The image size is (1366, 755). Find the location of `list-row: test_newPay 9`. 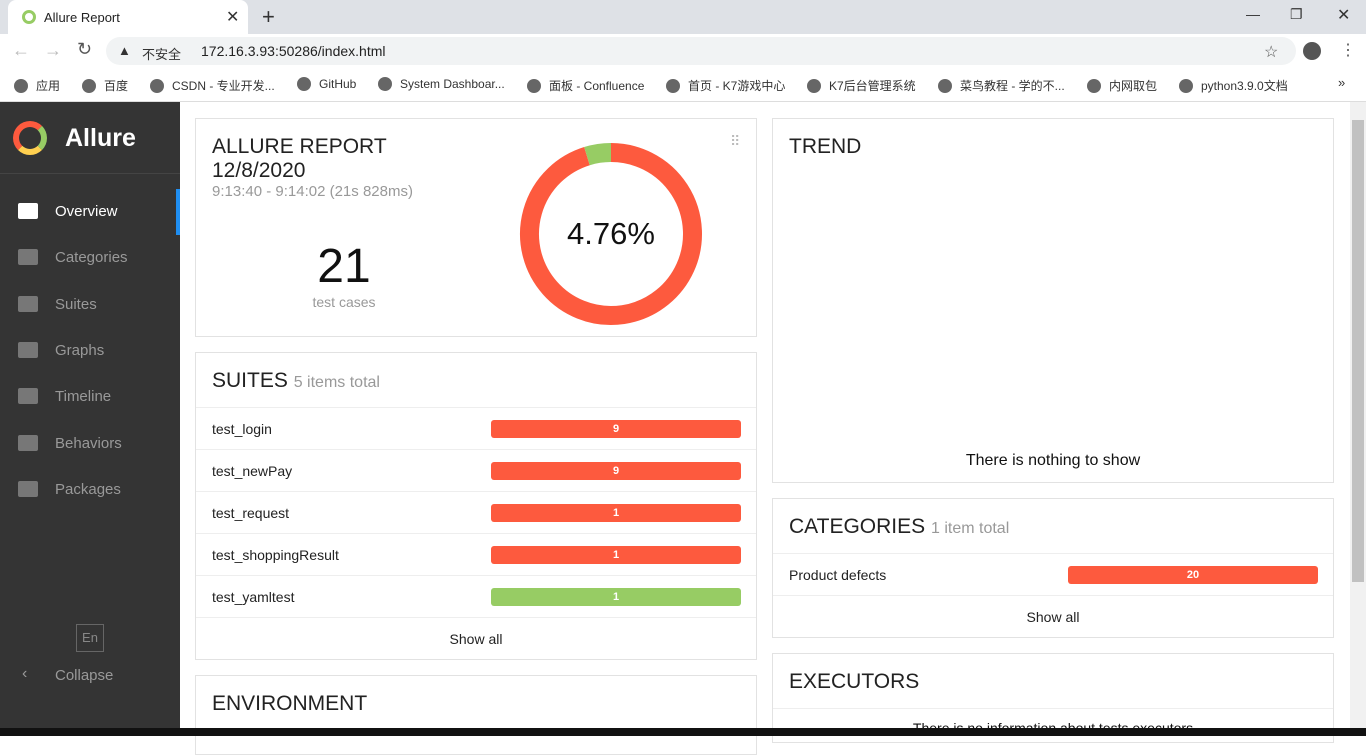

list-row: test_newPay 9 is located at coordinates (476, 470).